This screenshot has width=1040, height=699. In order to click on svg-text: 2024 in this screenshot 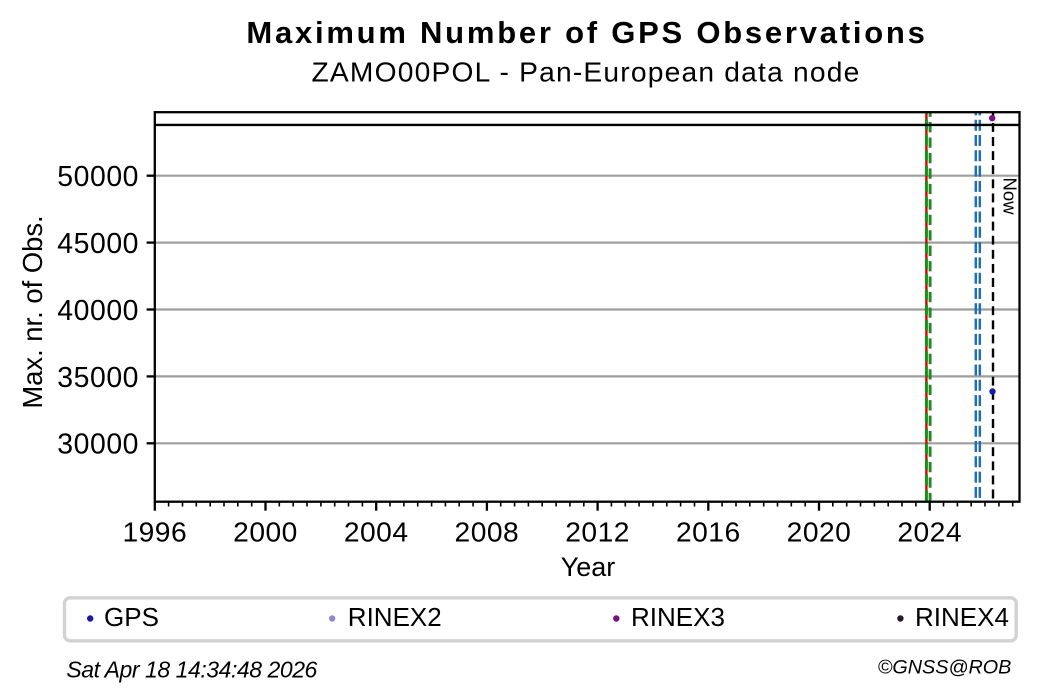, I will do `click(929, 532)`.